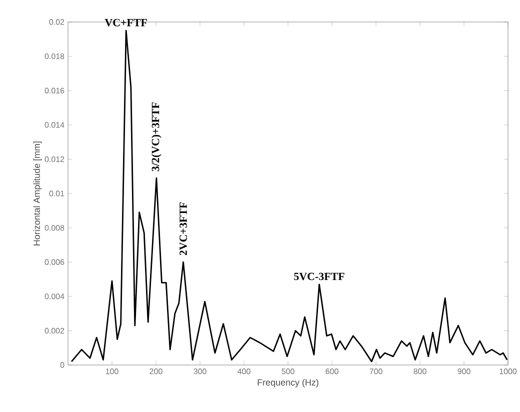 This screenshot has height=412, width=520. What do you see at coordinates (156, 137) in the screenshot?
I see `annotation: 3/2(VC)+3FTF` at bounding box center [156, 137].